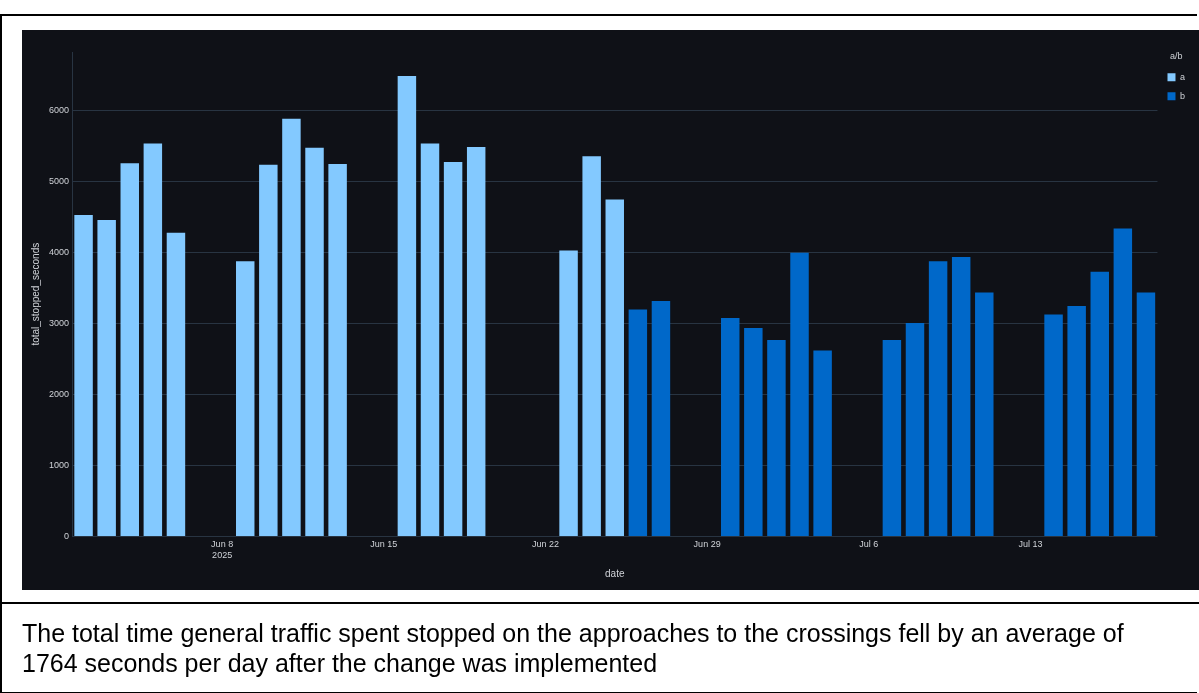  What do you see at coordinates (59, 181) in the screenshot?
I see `y-tick-label: 5000` at bounding box center [59, 181].